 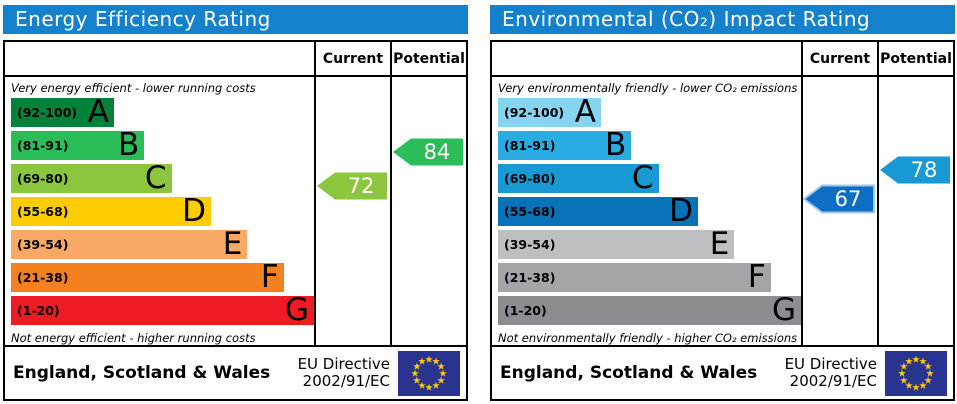 What do you see at coordinates (352, 58) in the screenshot?
I see `energy-current-column-header: Current` at bounding box center [352, 58].